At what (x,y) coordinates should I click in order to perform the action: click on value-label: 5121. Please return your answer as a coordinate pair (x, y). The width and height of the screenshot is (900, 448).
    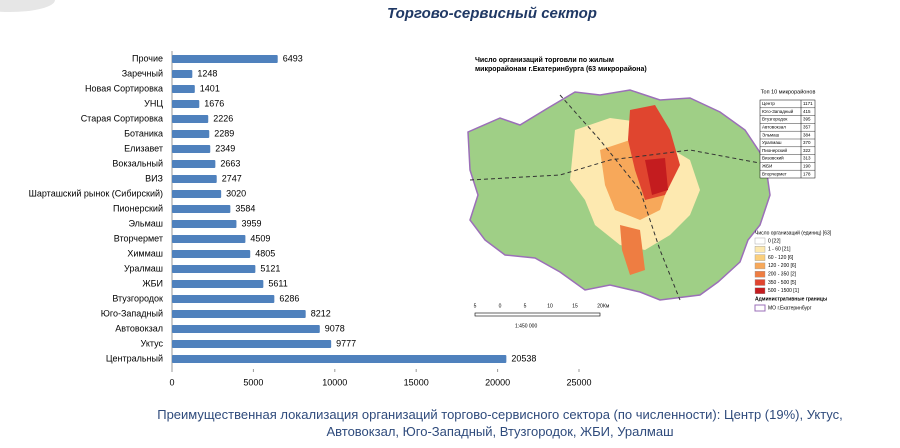
    Looking at the image, I should click on (270, 268).